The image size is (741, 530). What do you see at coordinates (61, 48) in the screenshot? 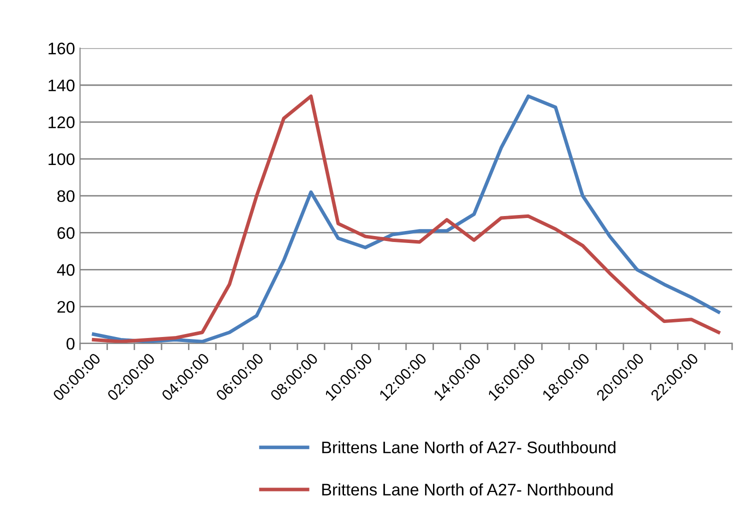
I see `y-tick-label: 160` at bounding box center [61, 48].